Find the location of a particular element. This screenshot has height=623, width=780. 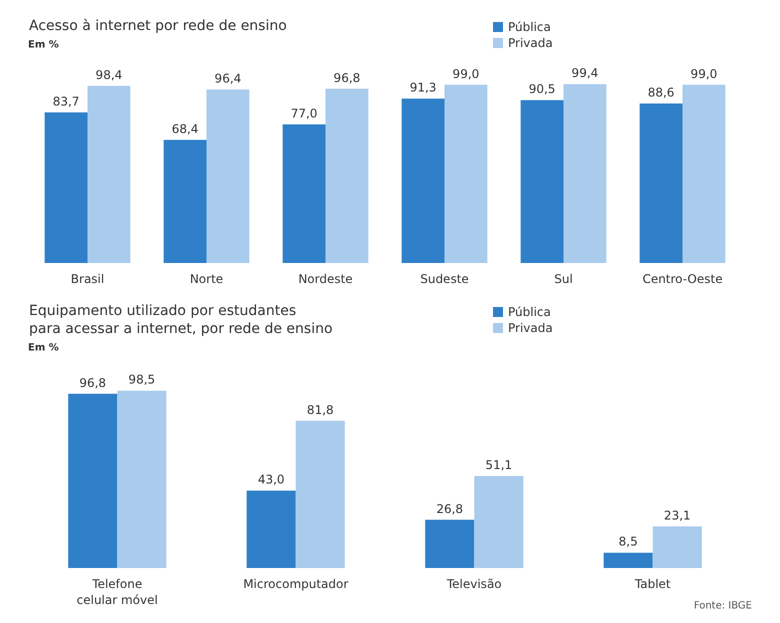

x-tick-label: Microcomputador is located at coordinates (295, 584).